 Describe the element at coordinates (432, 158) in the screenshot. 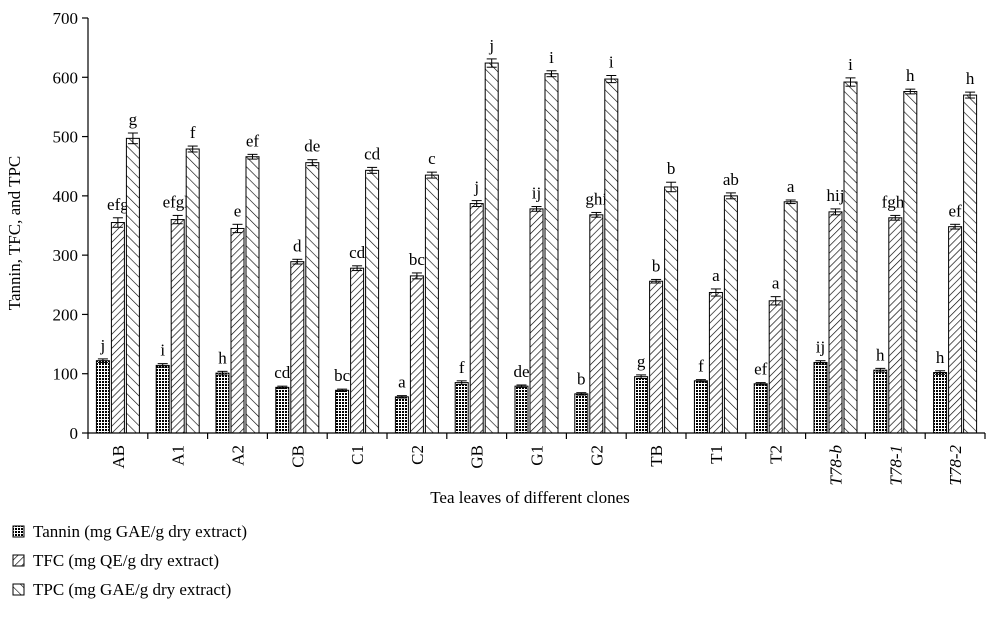

I see `significance-label: c` at that location.